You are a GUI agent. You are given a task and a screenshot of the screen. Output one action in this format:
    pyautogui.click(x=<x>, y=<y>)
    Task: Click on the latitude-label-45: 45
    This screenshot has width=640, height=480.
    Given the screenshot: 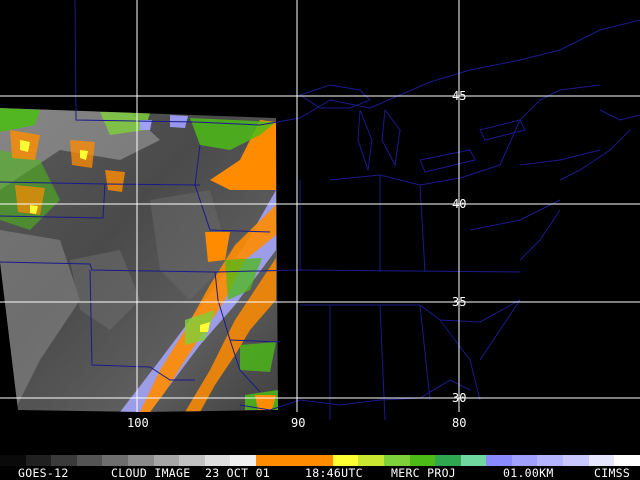 What is the action you would take?
    pyautogui.click(x=459, y=96)
    